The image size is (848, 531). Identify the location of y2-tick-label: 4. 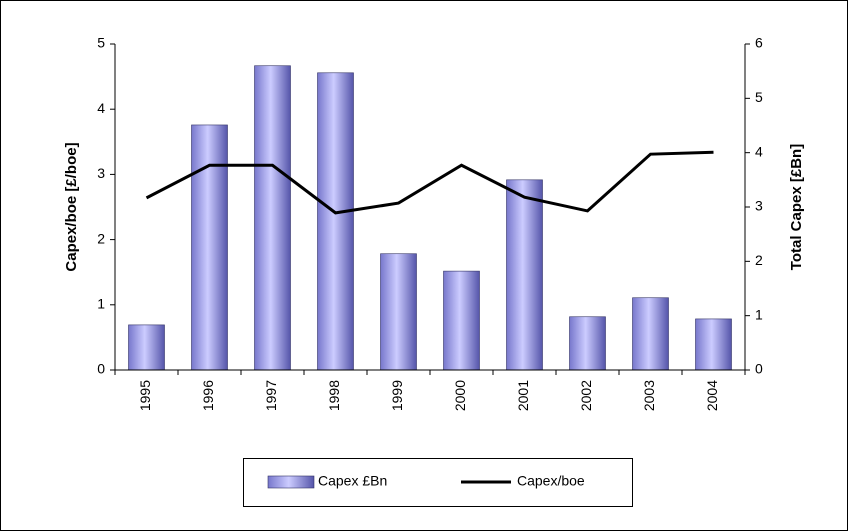
(759, 151).